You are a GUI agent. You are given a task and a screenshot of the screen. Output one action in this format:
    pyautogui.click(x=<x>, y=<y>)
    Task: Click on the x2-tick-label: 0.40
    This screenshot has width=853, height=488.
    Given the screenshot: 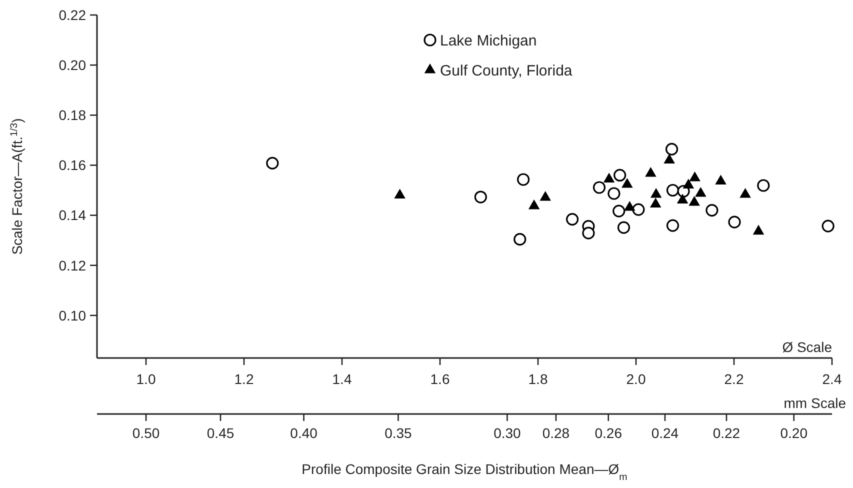 What is the action you would take?
    pyautogui.click(x=304, y=433)
    